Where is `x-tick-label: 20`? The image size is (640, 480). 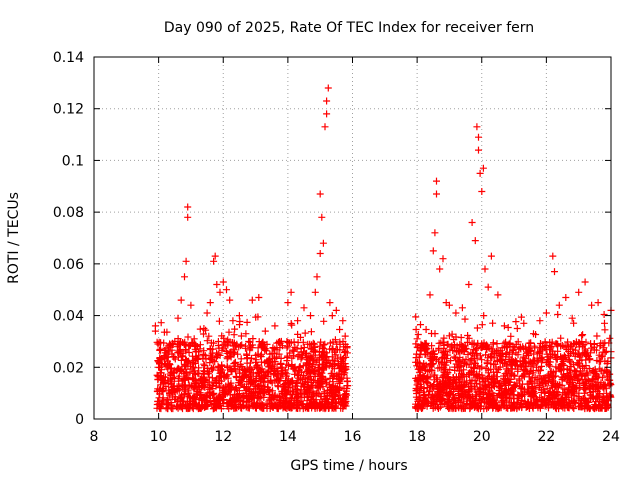
x-tick-label: 20 is located at coordinates (482, 437).